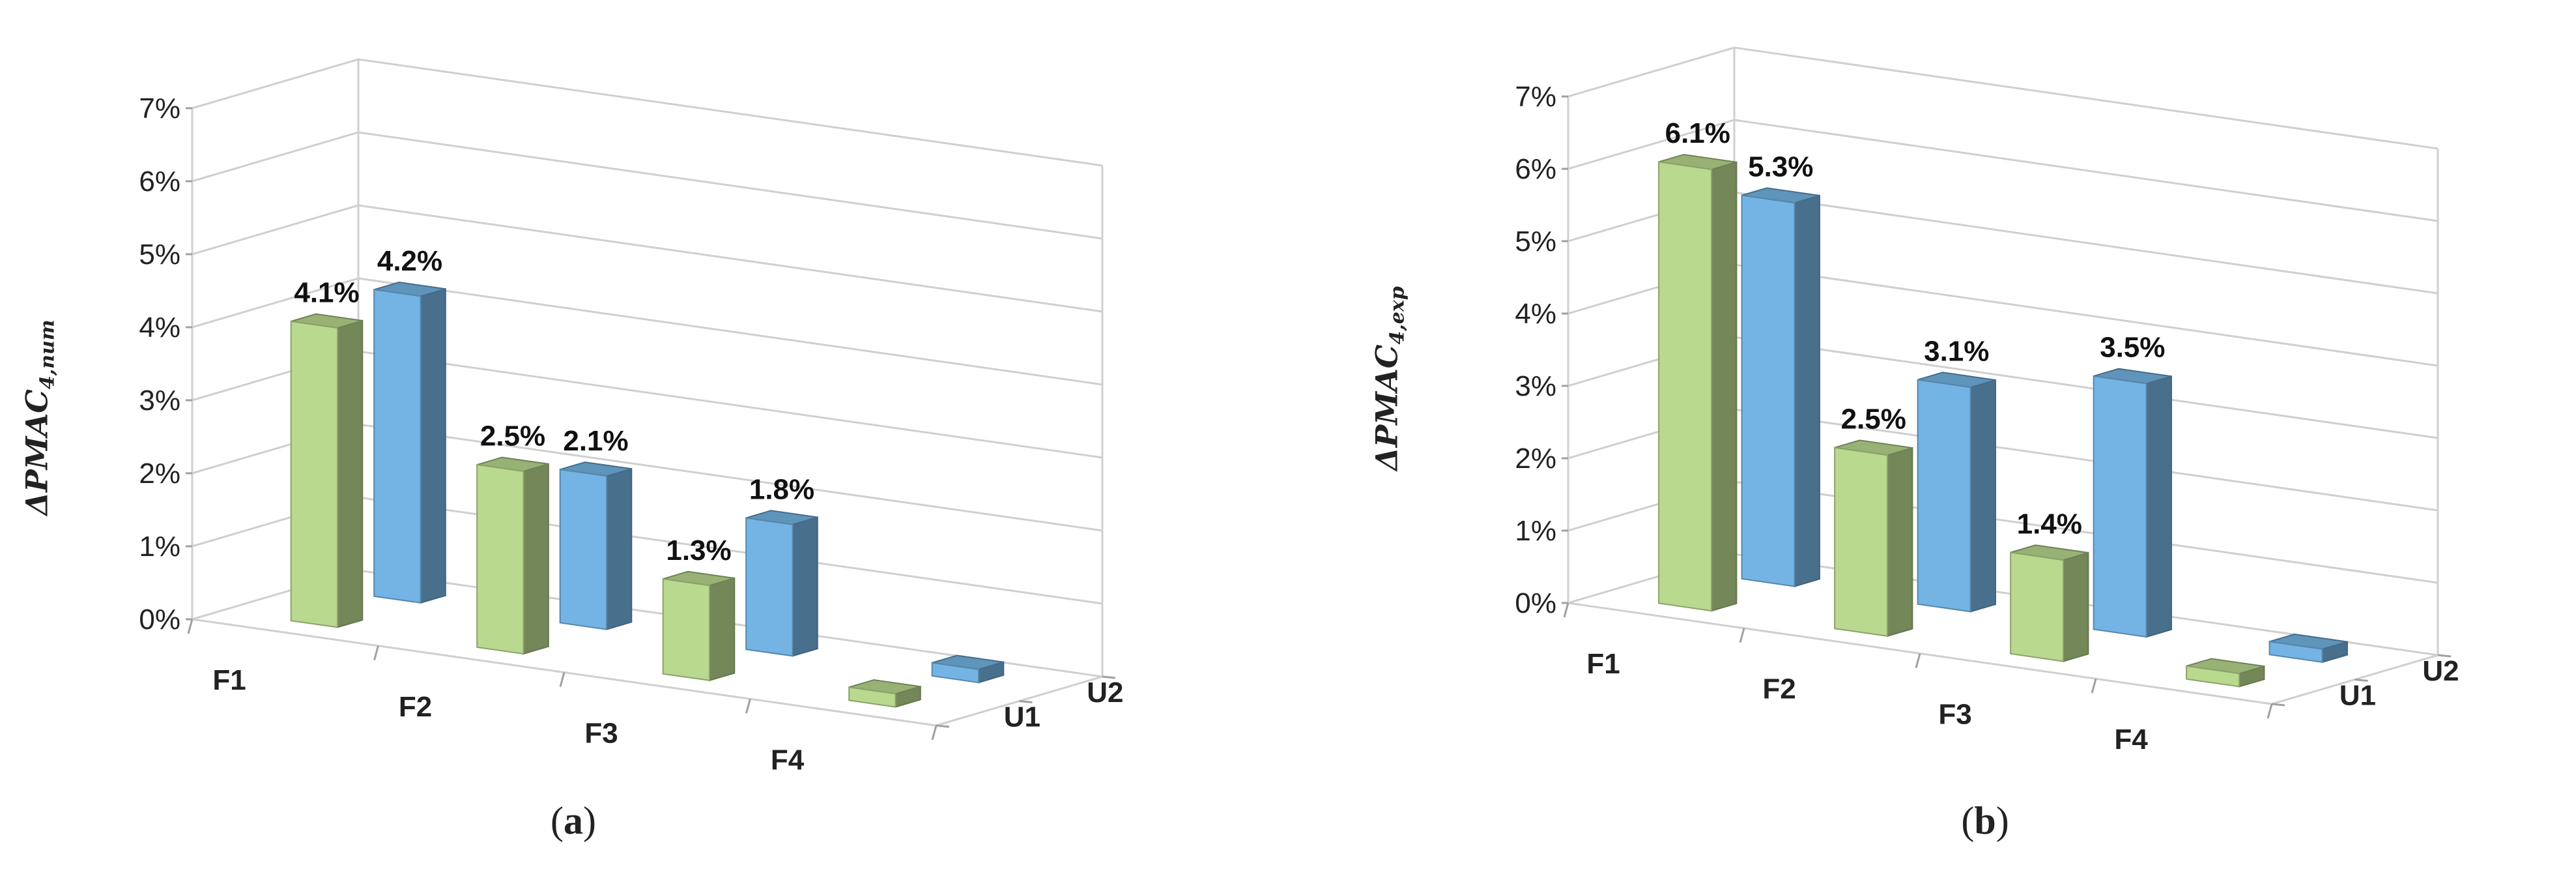 The height and width of the screenshot is (880, 2576). Describe the element at coordinates (2132, 348) in the screenshot. I see `data-label-u2-f3: 3.5%` at that location.